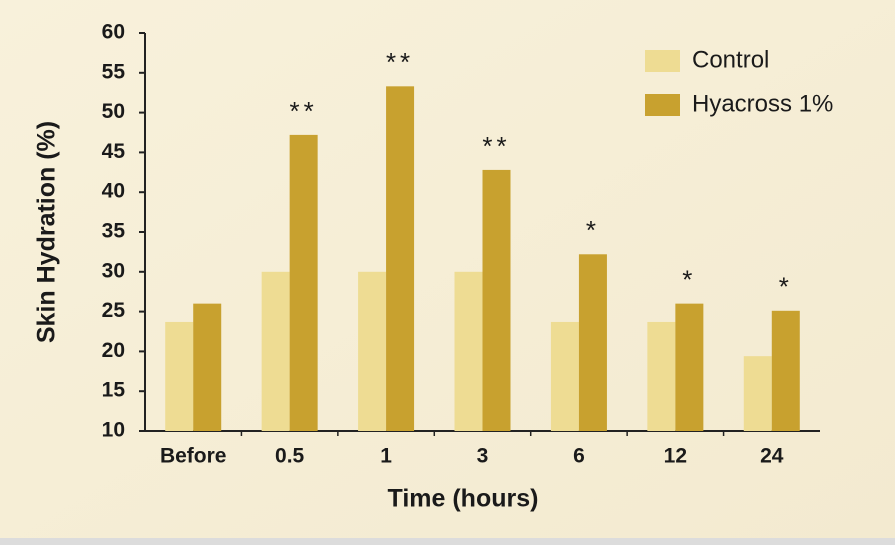  What do you see at coordinates (463, 499) in the screenshot?
I see `x-axis-title: Time (hours)` at bounding box center [463, 499].